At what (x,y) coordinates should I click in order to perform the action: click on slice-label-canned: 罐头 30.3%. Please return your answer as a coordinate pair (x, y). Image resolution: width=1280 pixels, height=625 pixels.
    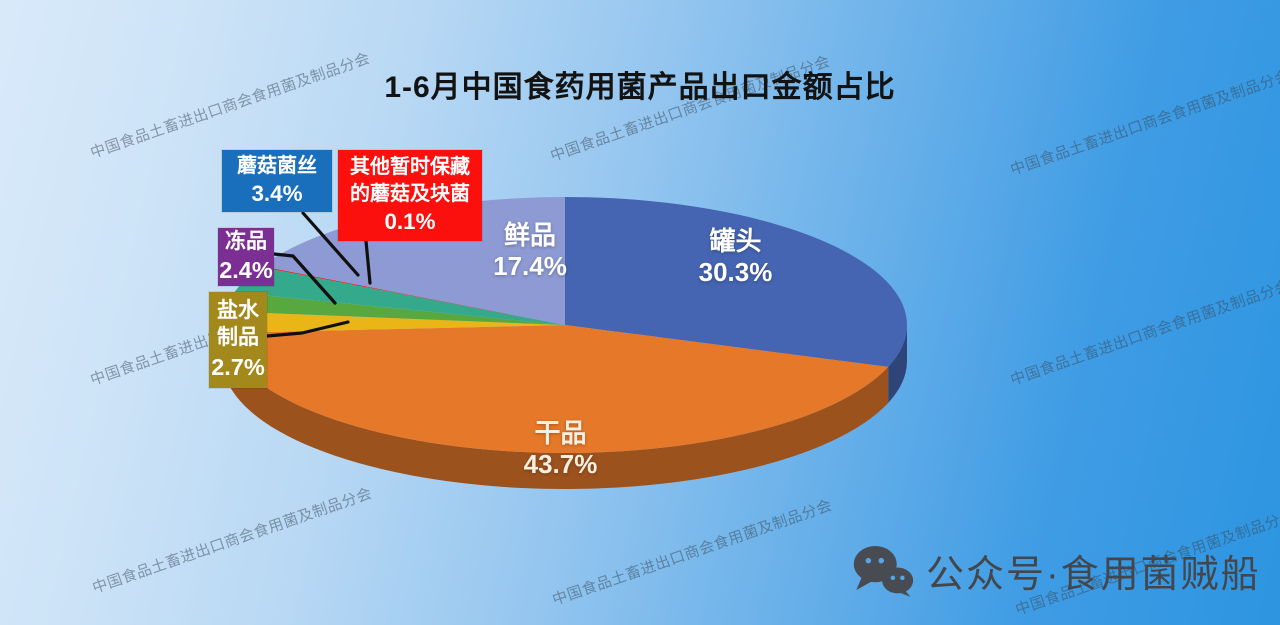
    Looking at the image, I should click on (735, 257).